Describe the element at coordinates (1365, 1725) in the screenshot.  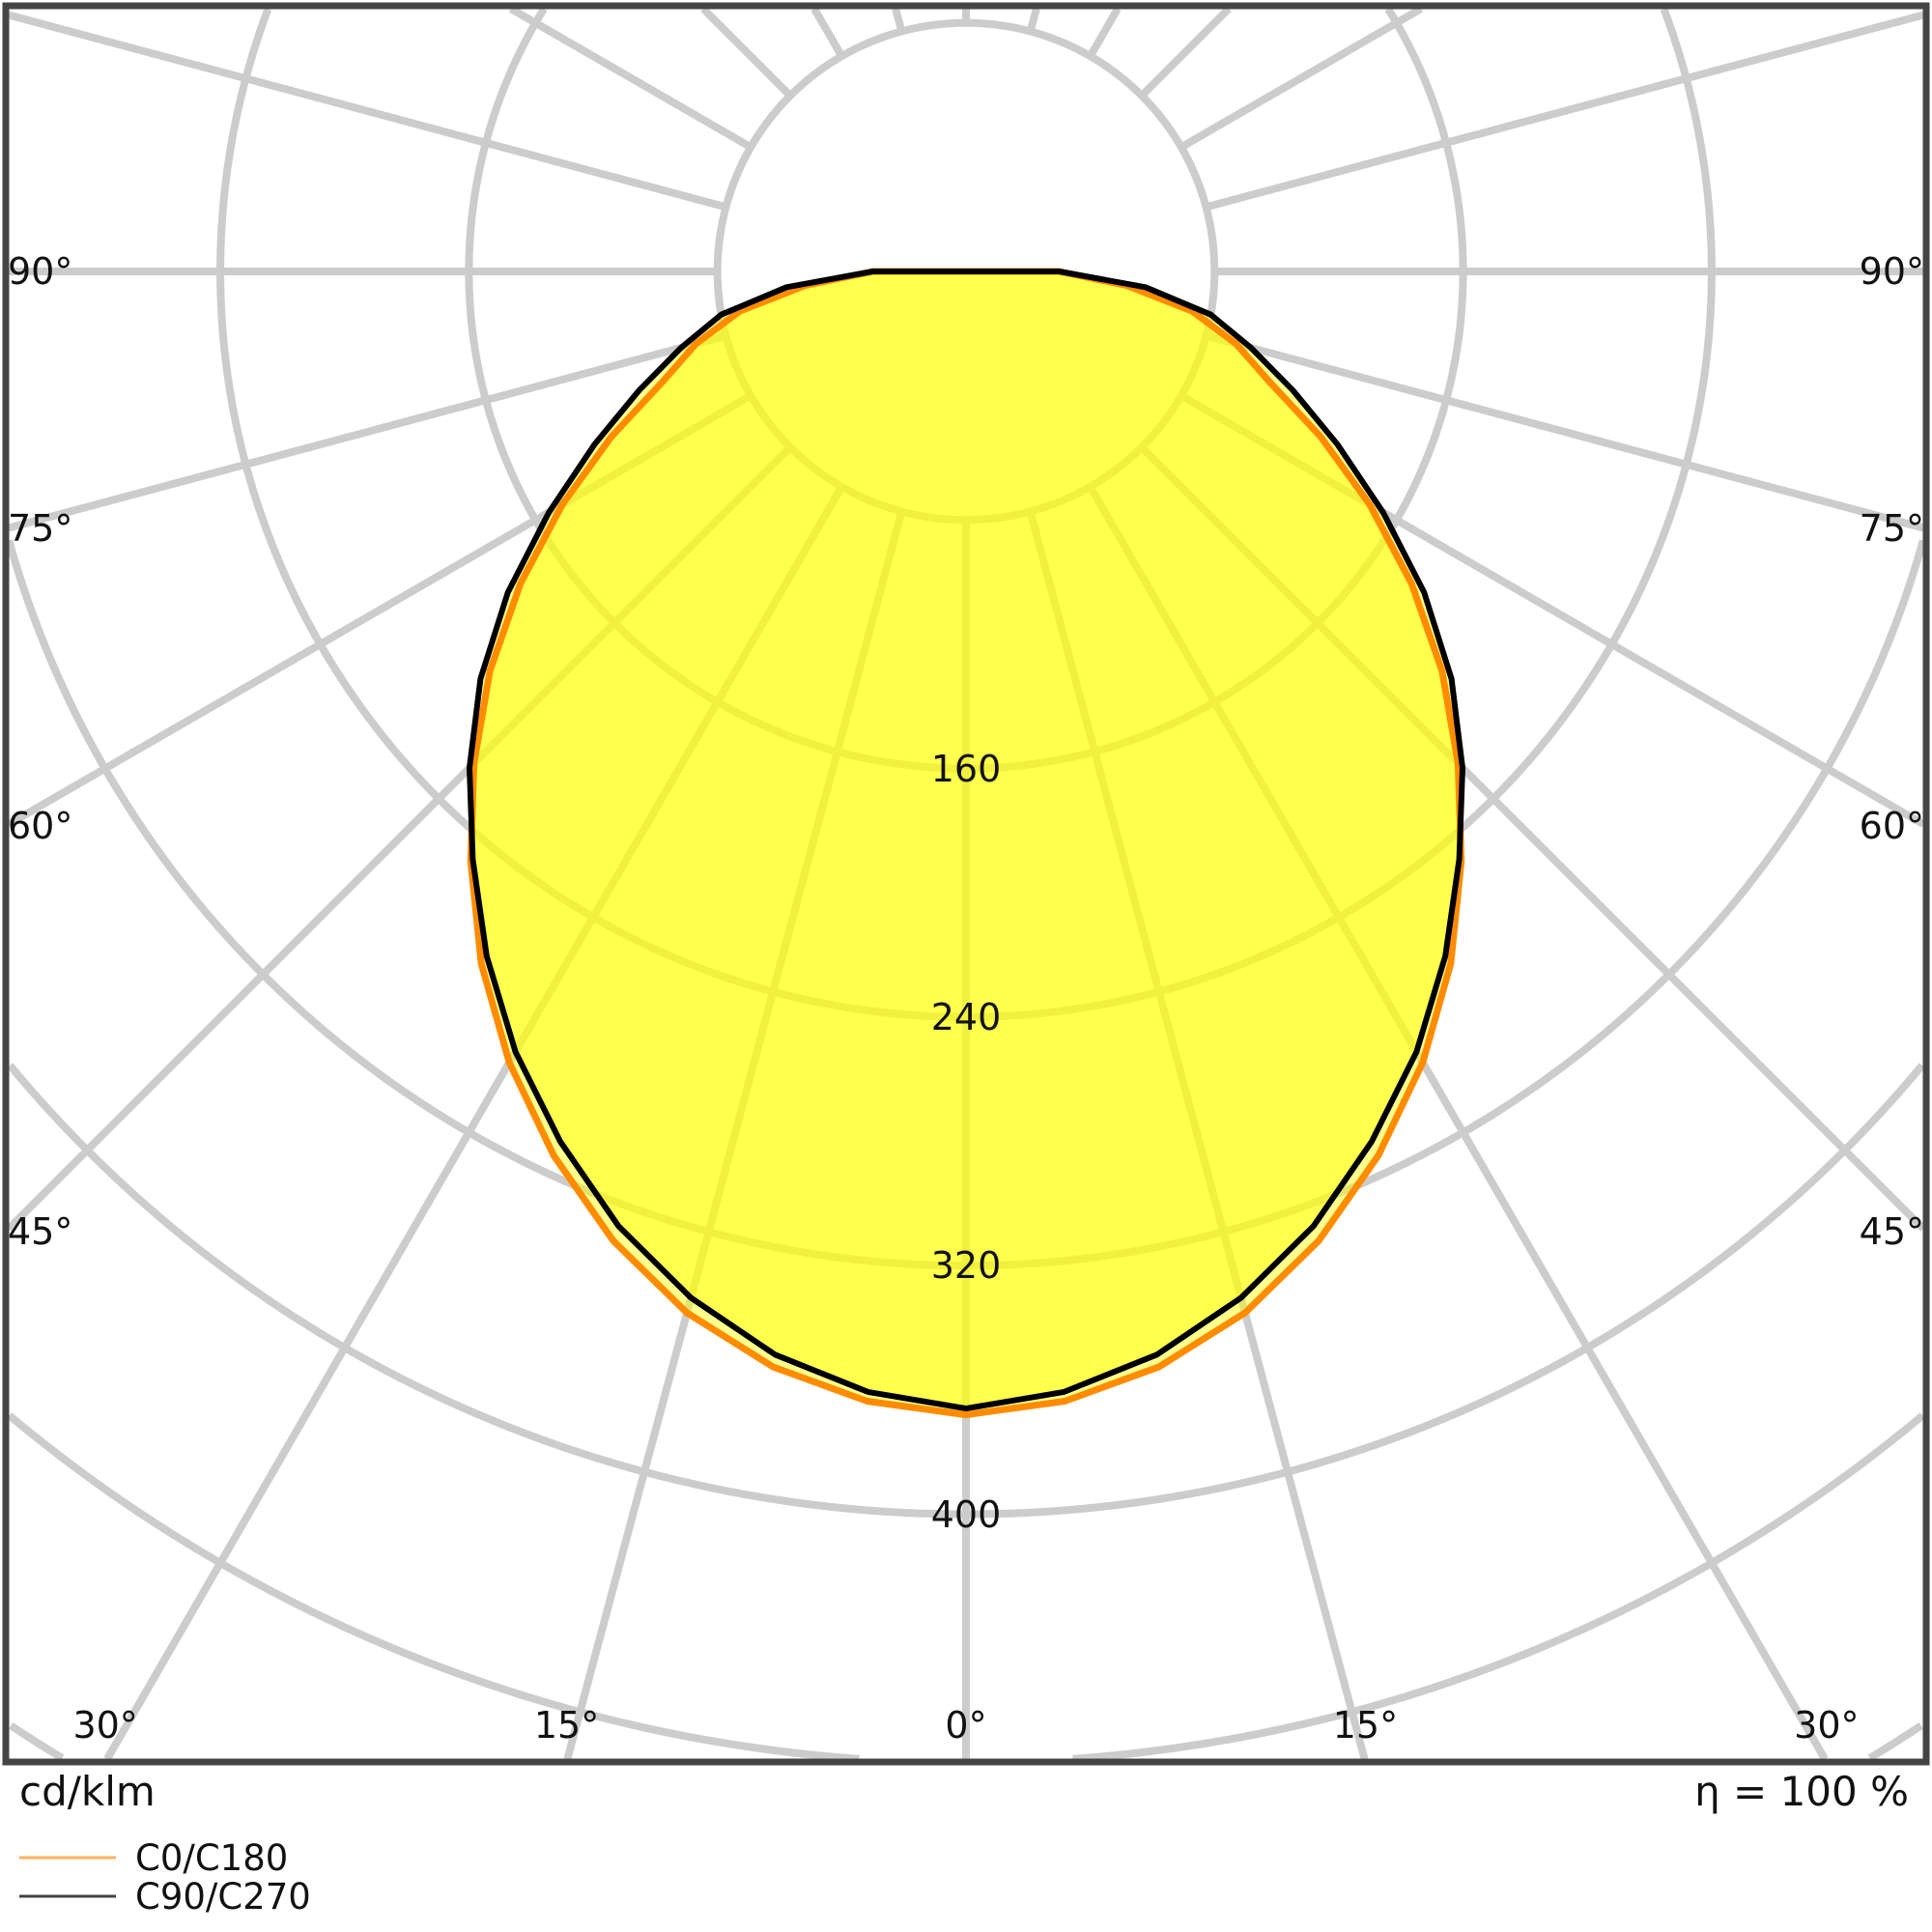
I see `angle-label-bottom-3: 15°` at that location.